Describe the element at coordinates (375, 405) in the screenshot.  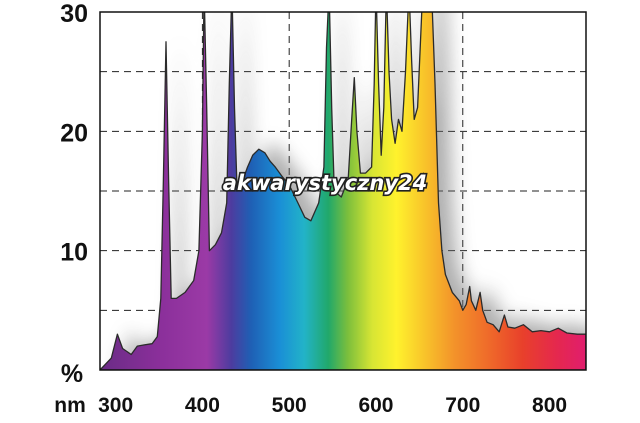
I see `x-tick-label: 600` at that location.